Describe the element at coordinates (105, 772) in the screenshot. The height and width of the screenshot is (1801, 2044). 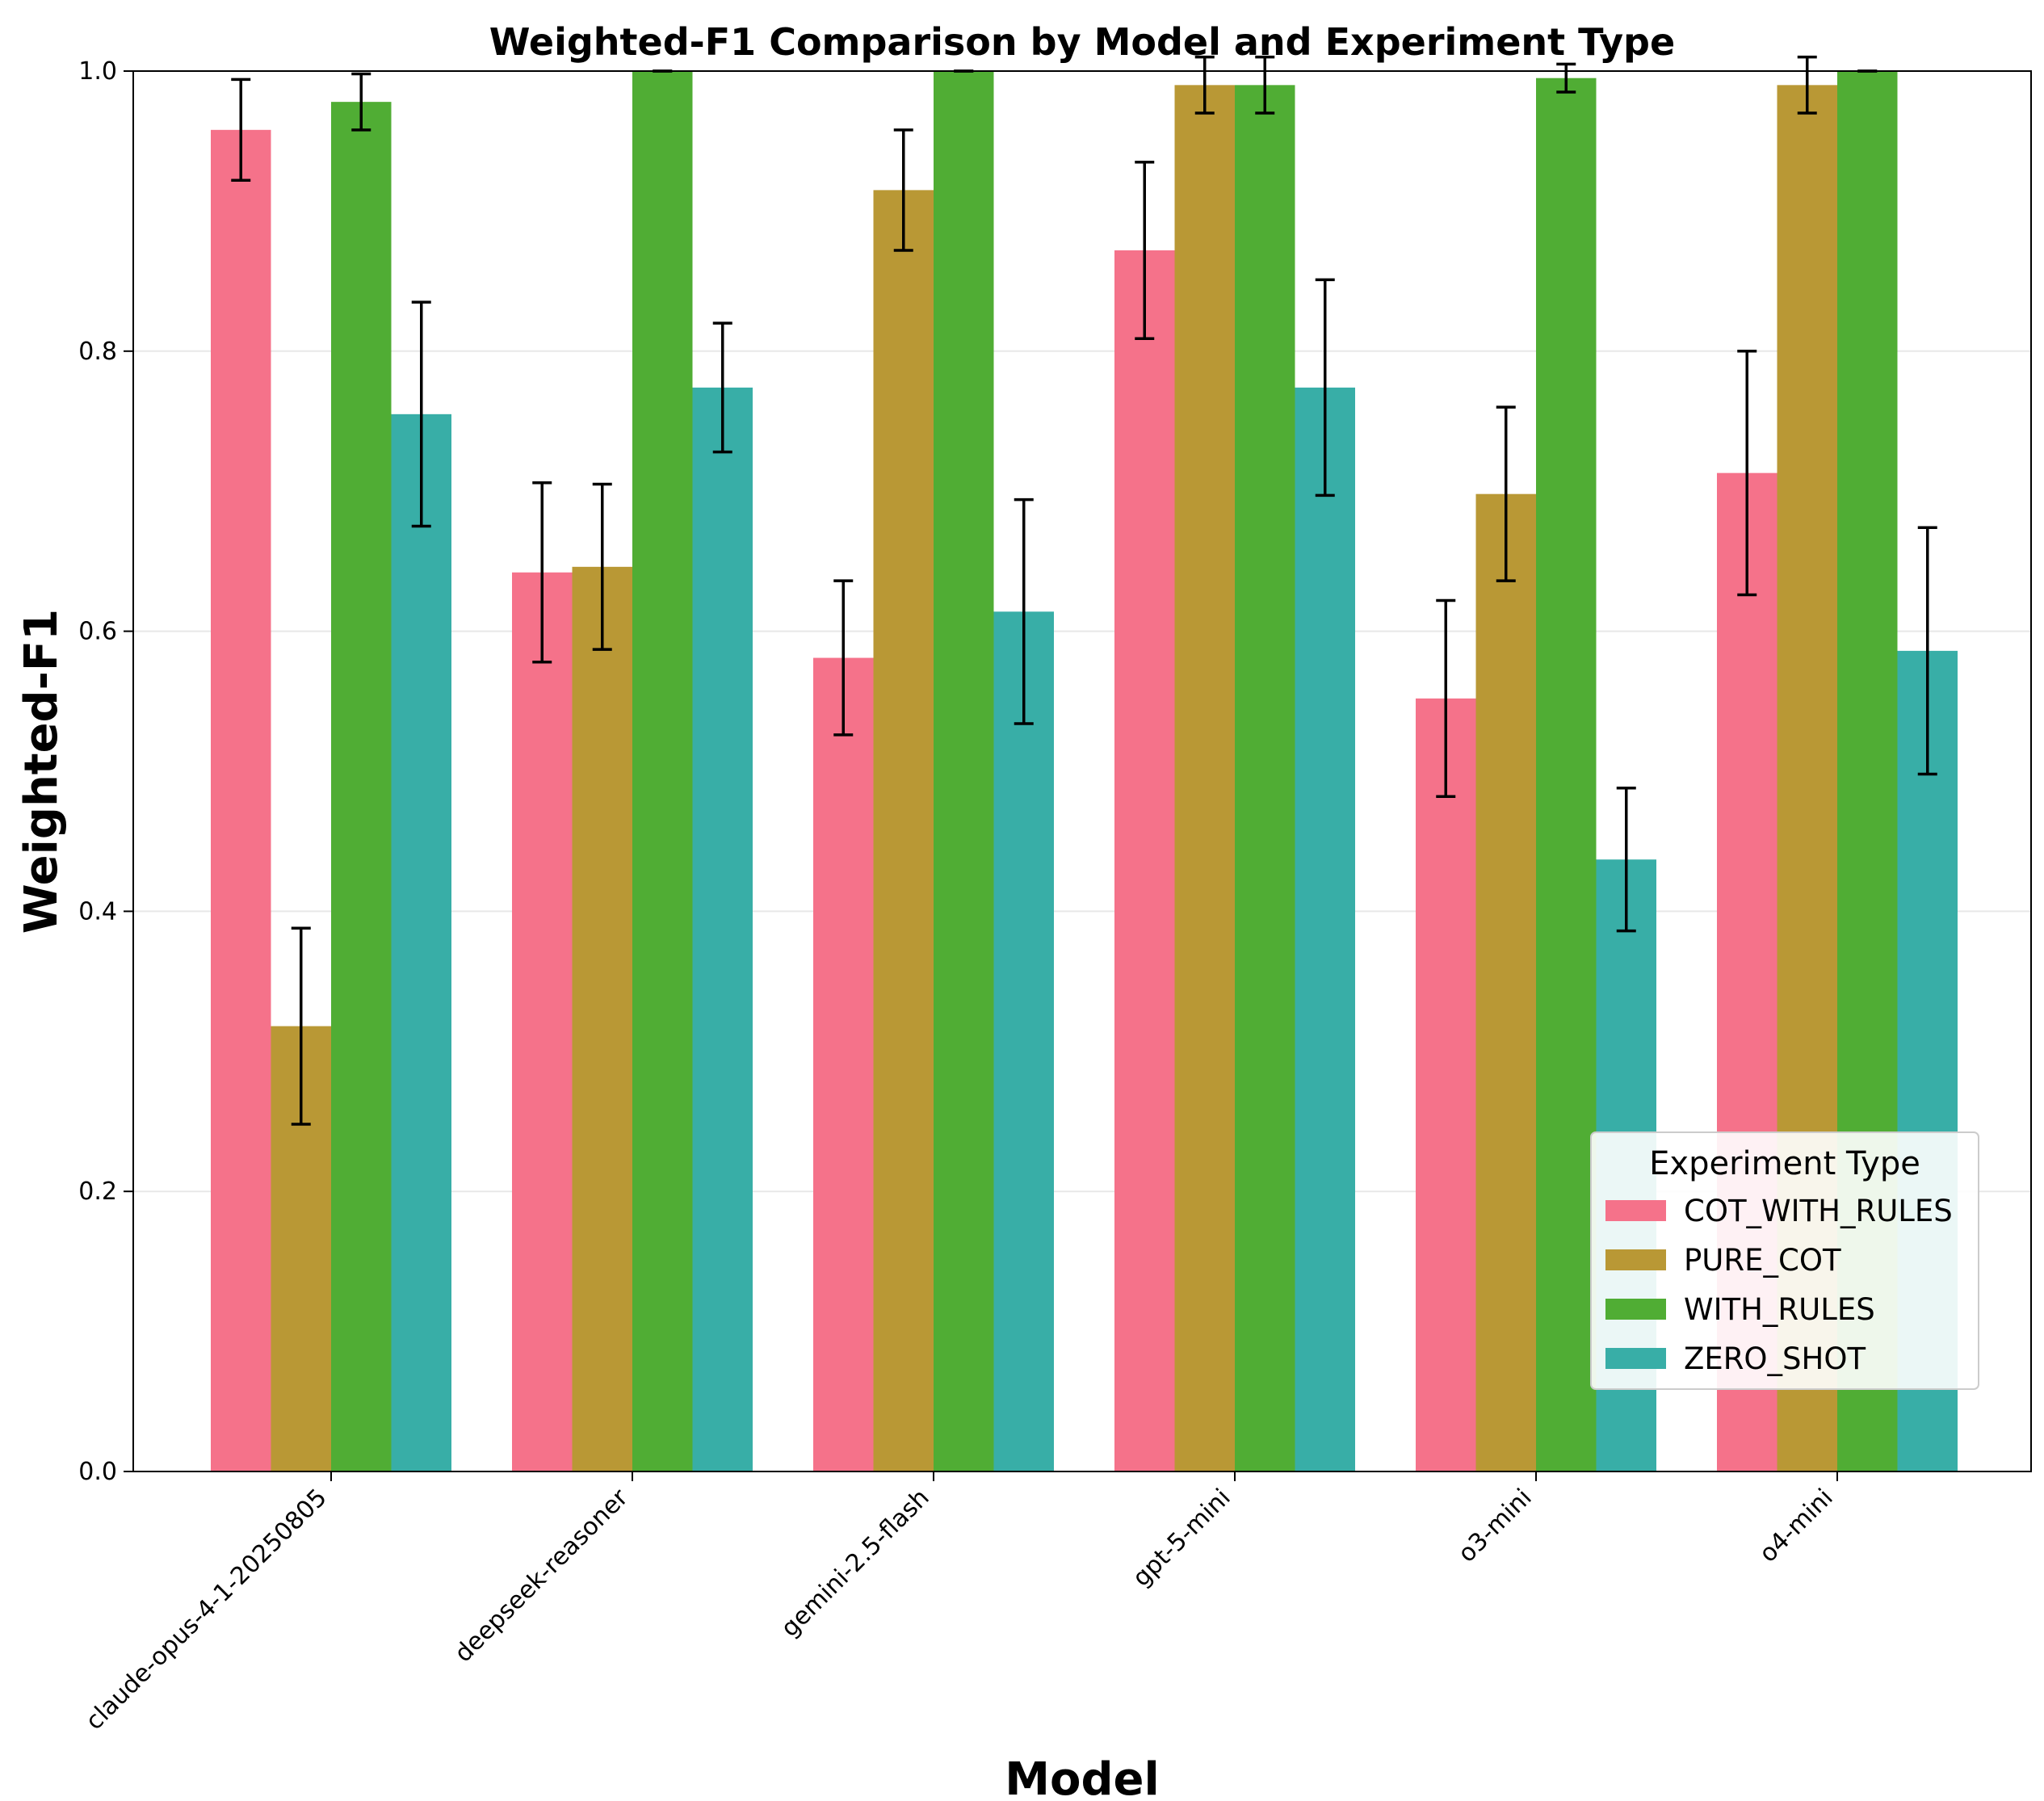
I see `y-axis-ticks: 0.0 0.2 0.4 0.6 0.8 1.0` at that location.